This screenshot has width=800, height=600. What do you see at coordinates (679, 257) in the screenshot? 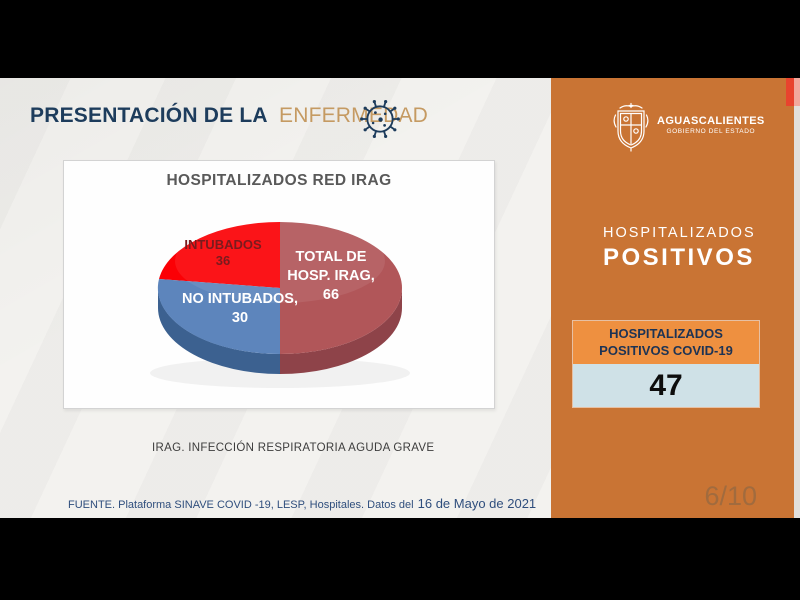
I see `sidebar-heading-line2: POSITIVOS` at bounding box center [679, 257].